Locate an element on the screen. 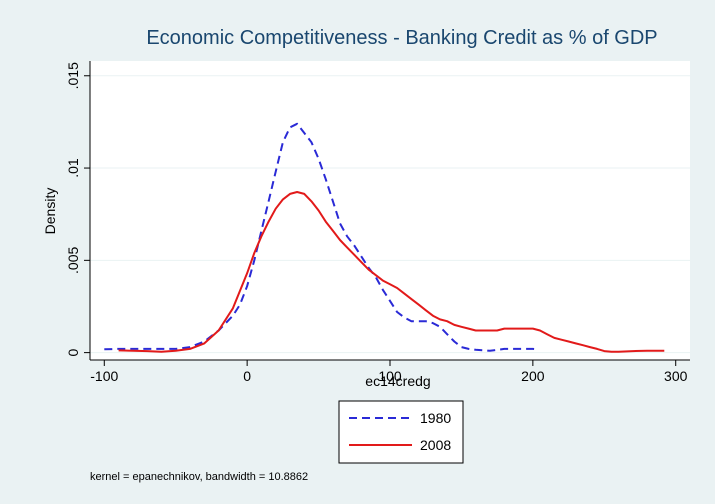  legend-box is located at coordinates (401, 432).